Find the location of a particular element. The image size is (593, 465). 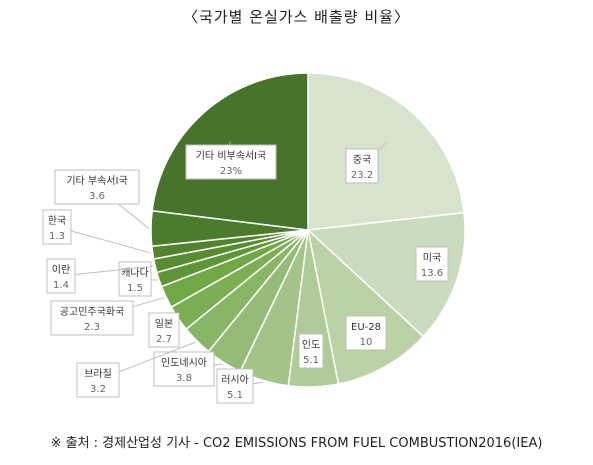

slice-value: 2.3 is located at coordinates (92, 327).